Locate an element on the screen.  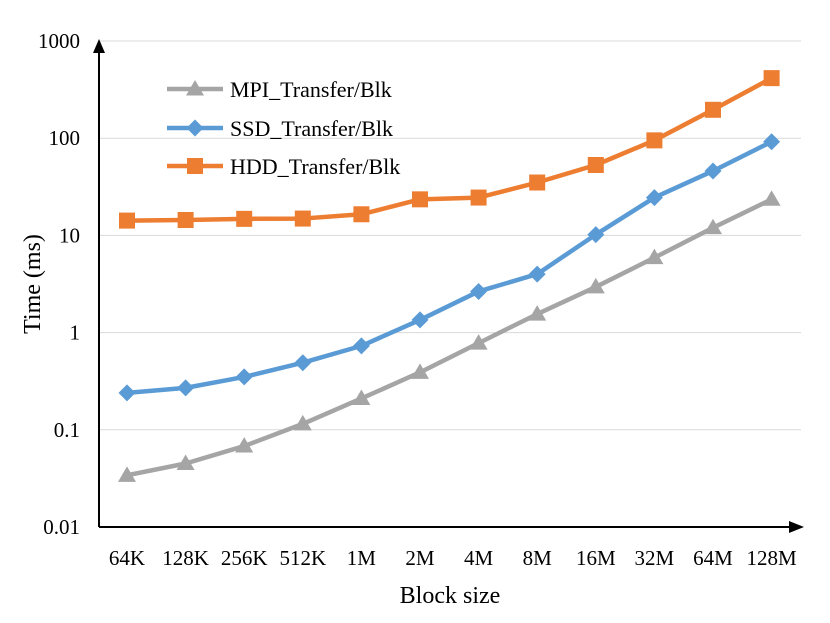
legend-item-mpi: MPI_Transfer/Blk is located at coordinates (279, 89).